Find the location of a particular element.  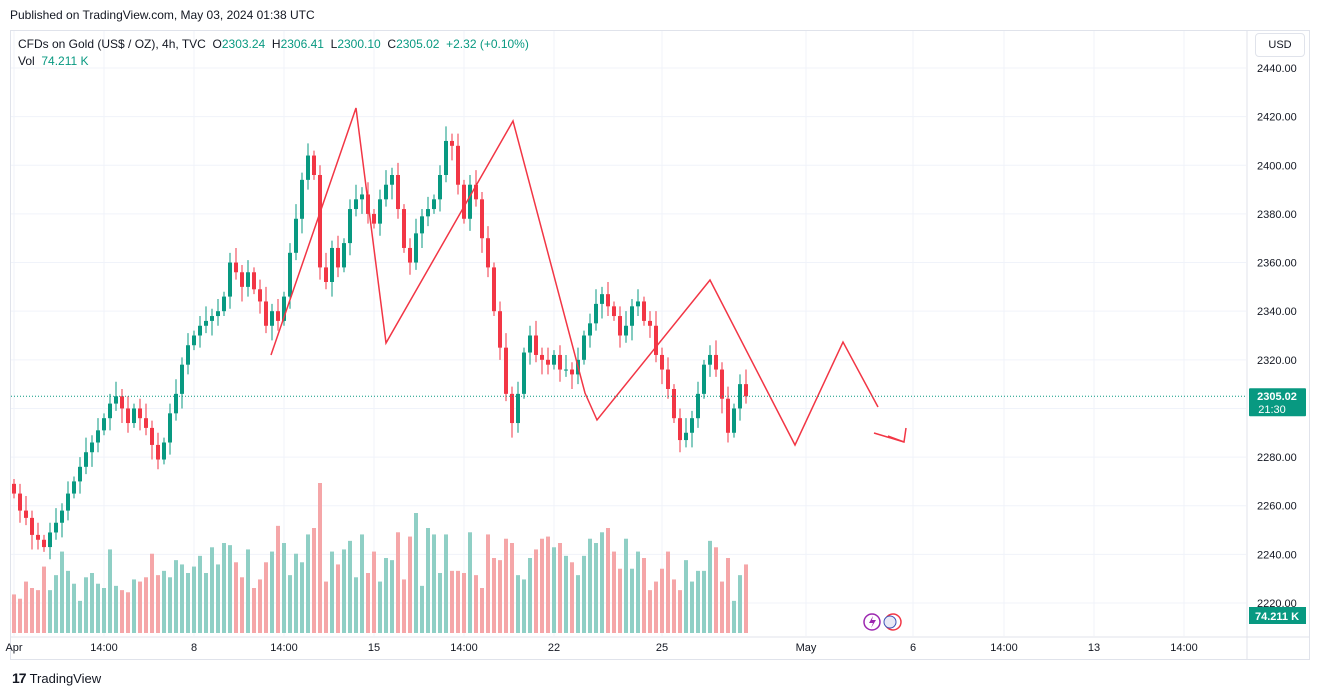

y-tick-label: 2380.00 is located at coordinates (1277, 215).